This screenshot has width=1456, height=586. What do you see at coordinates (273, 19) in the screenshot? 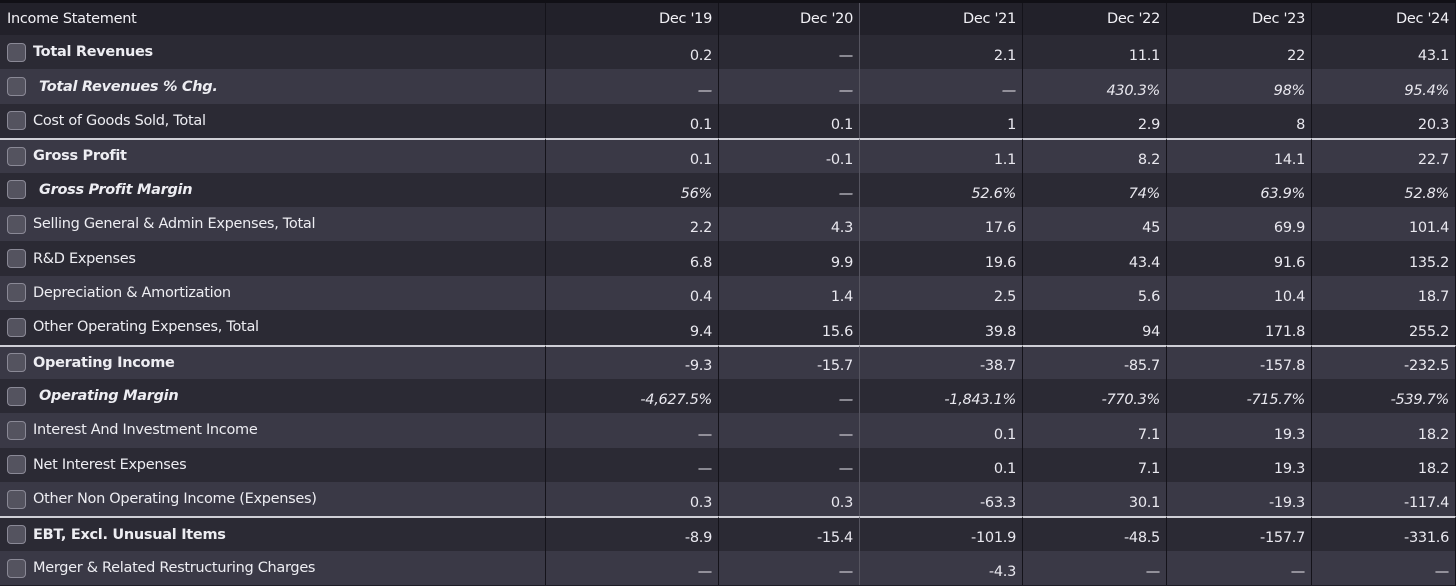
I see `header-label: Income Statement` at bounding box center [273, 19].